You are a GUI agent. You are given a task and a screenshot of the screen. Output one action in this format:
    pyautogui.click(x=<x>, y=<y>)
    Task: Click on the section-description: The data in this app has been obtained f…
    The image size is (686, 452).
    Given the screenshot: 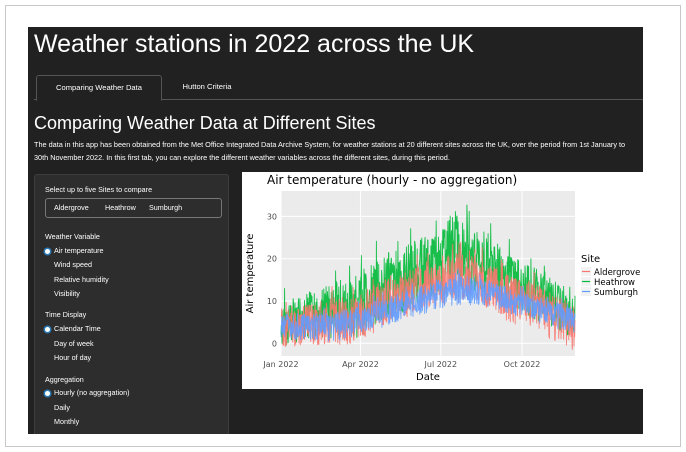 What is the action you would take?
    pyautogui.click(x=330, y=151)
    